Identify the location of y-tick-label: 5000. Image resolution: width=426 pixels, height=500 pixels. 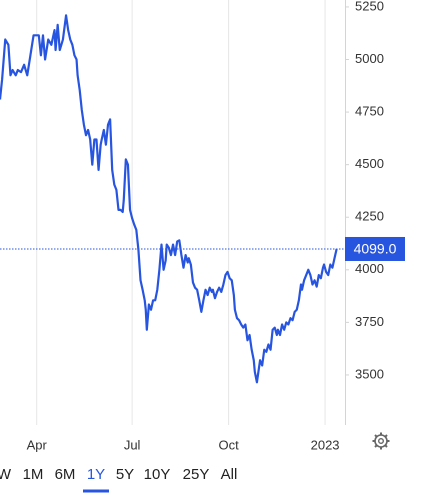
(369, 58).